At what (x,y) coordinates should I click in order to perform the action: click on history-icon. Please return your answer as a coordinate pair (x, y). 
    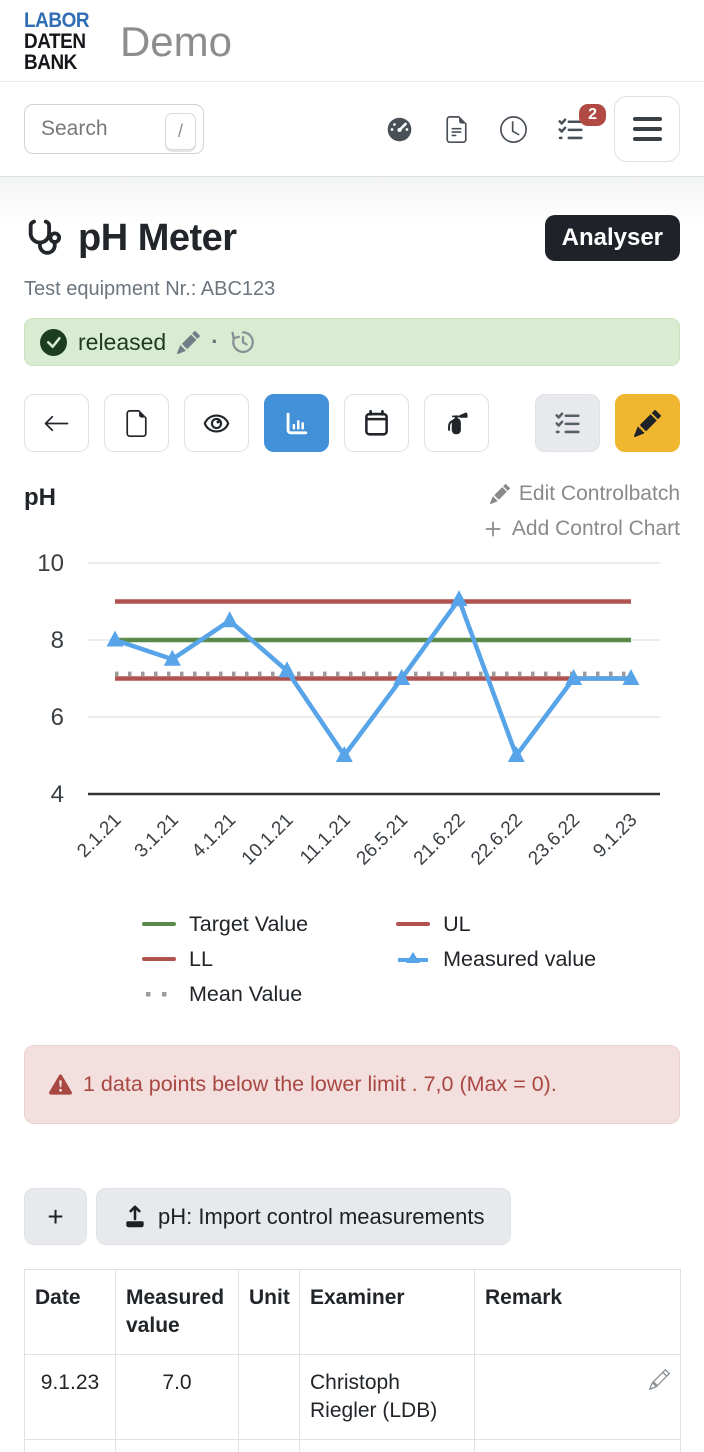
    Looking at the image, I should click on (243, 342).